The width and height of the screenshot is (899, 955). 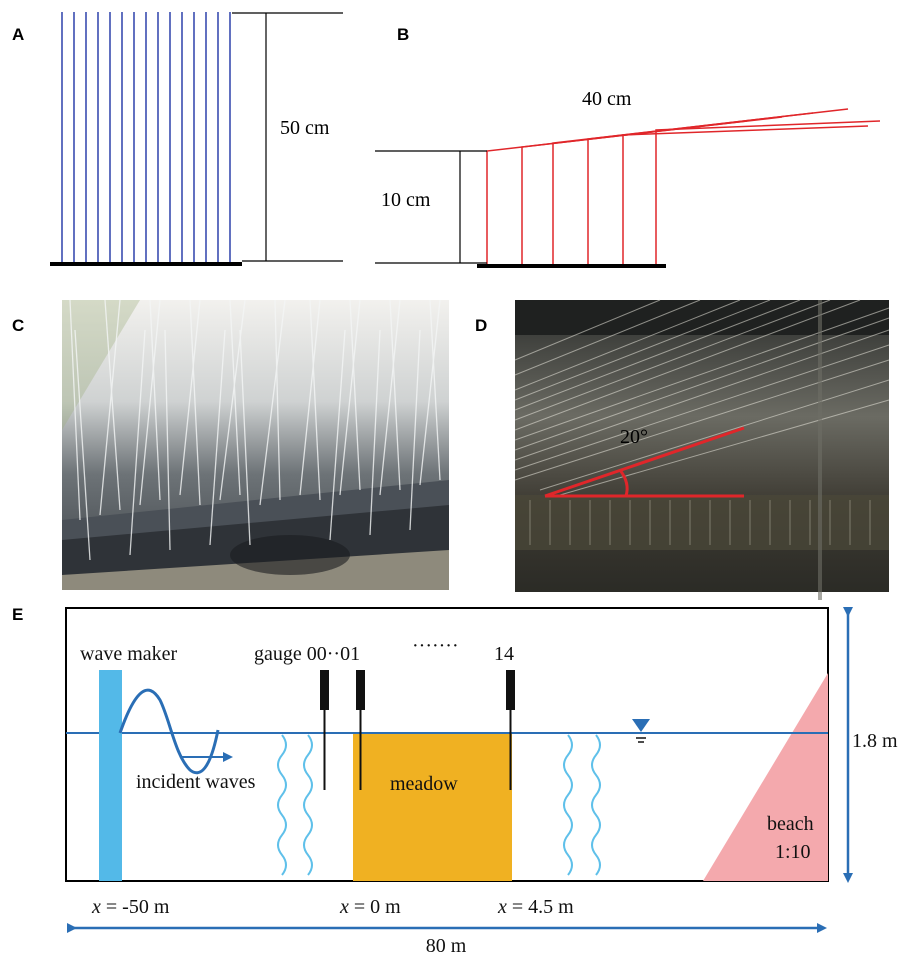 What do you see at coordinates (110, 775) in the screenshot?
I see `wave-maker-paddle` at bounding box center [110, 775].